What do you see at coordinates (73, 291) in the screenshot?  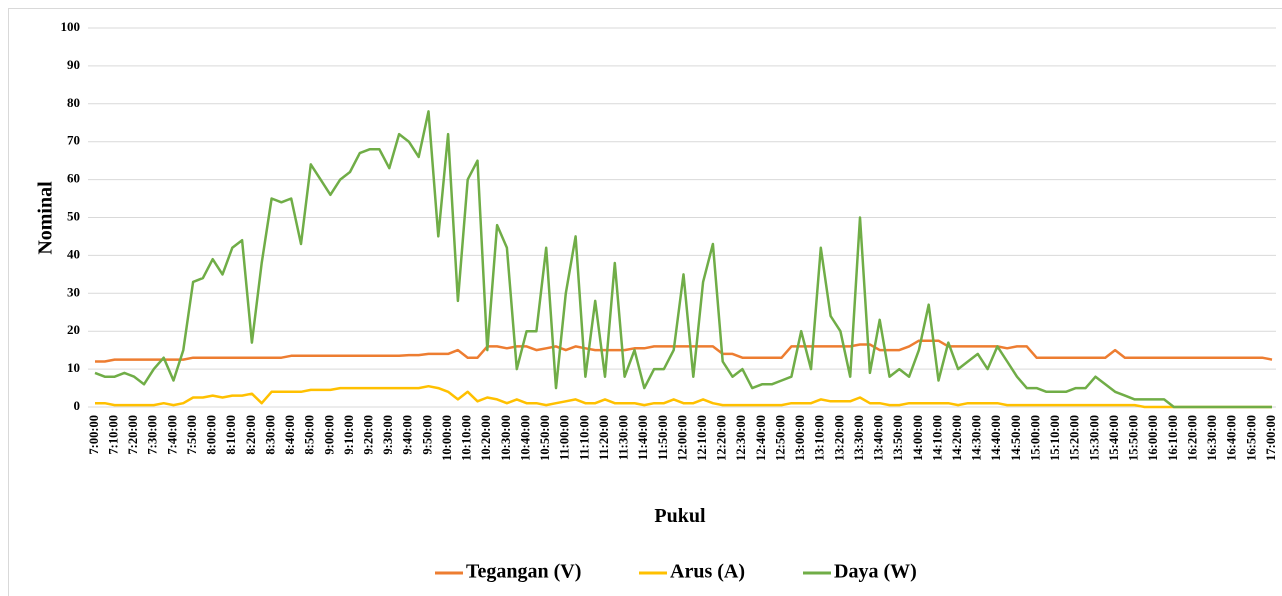 I see `y-tick-label: 30` at bounding box center [73, 291].